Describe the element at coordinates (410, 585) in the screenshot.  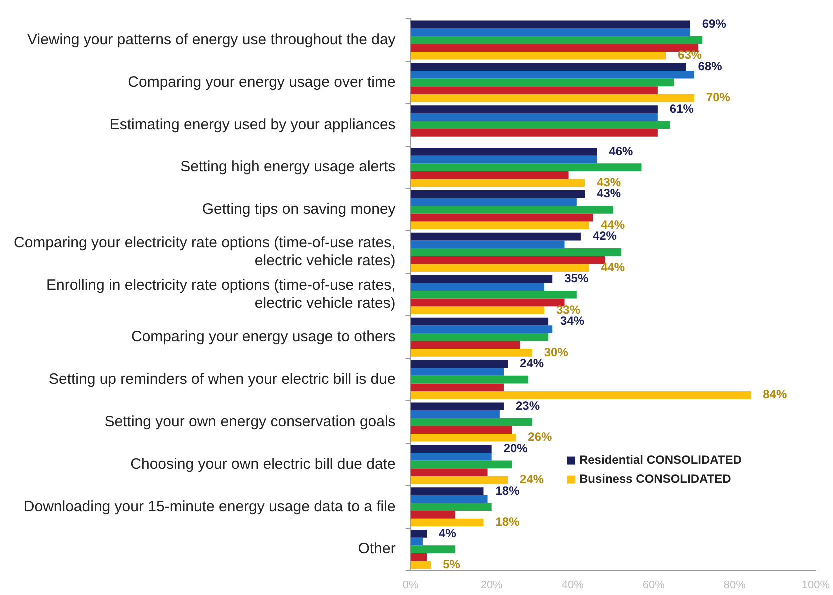
I see `x-tick-label: 0%` at that location.